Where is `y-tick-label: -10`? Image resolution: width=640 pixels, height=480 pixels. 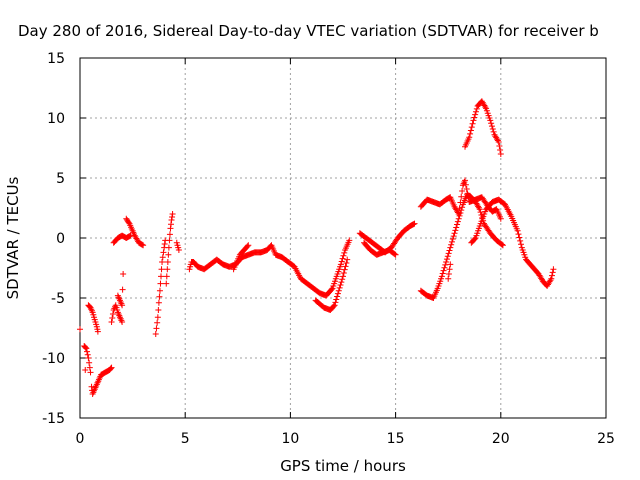 y-tick-label: -10 is located at coordinates (53, 359).